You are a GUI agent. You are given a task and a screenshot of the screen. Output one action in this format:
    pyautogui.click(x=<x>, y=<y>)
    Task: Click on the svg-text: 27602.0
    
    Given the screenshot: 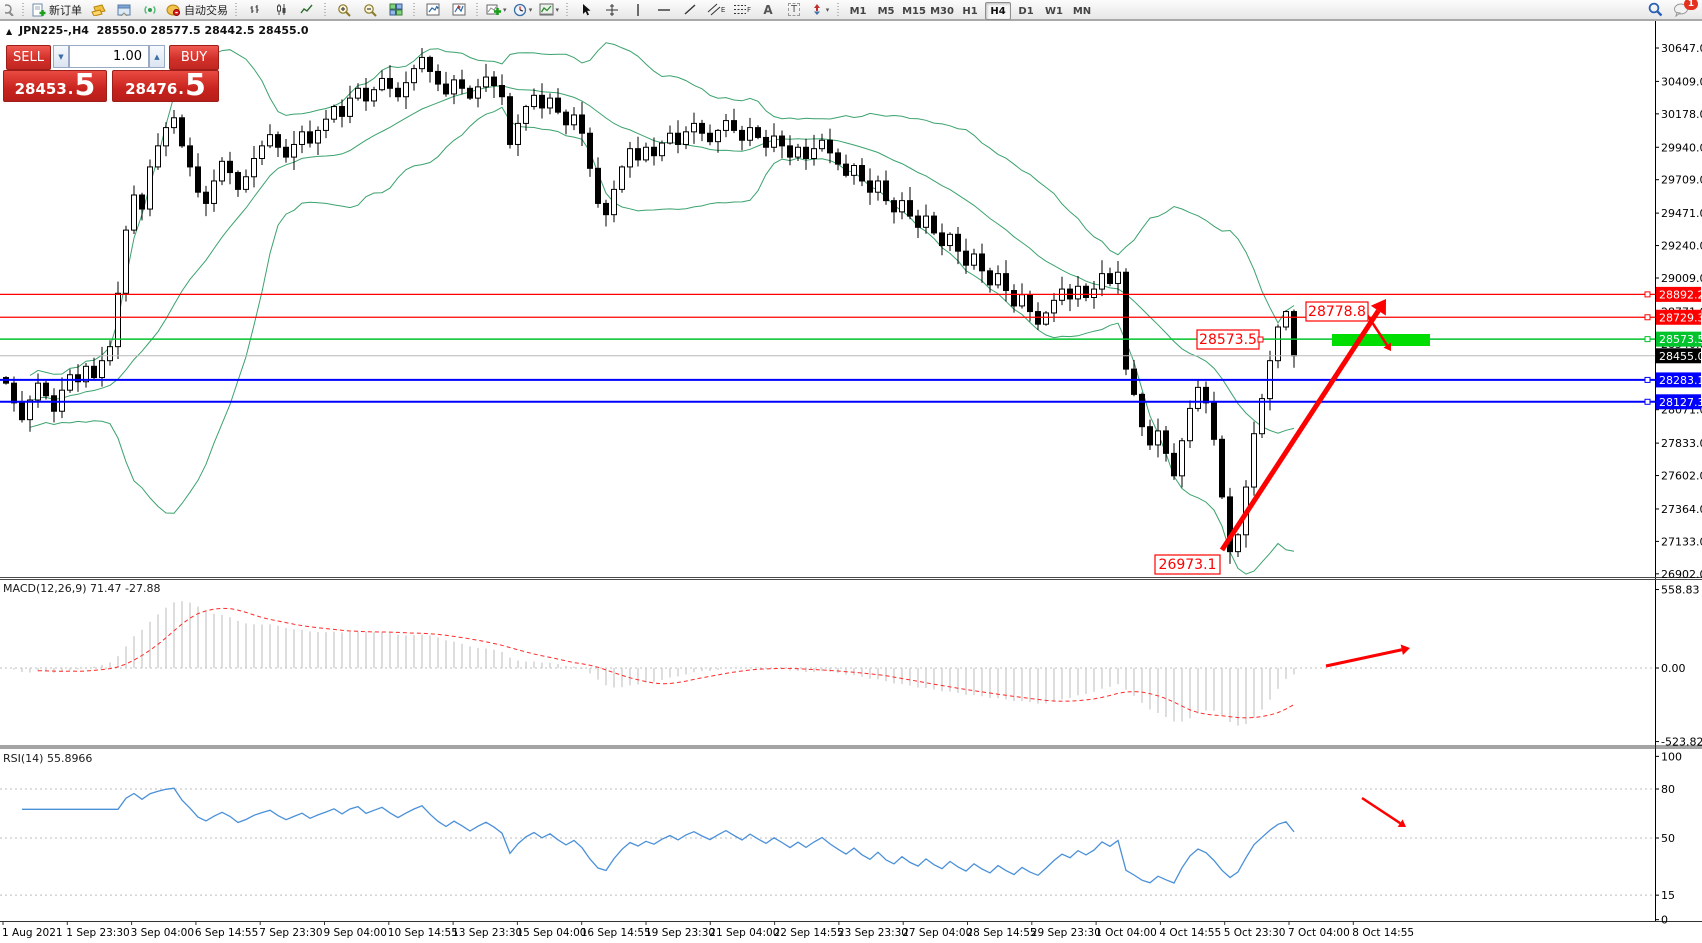 What is the action you would take?
    pyautogui.click(x=1681, y=476)
    